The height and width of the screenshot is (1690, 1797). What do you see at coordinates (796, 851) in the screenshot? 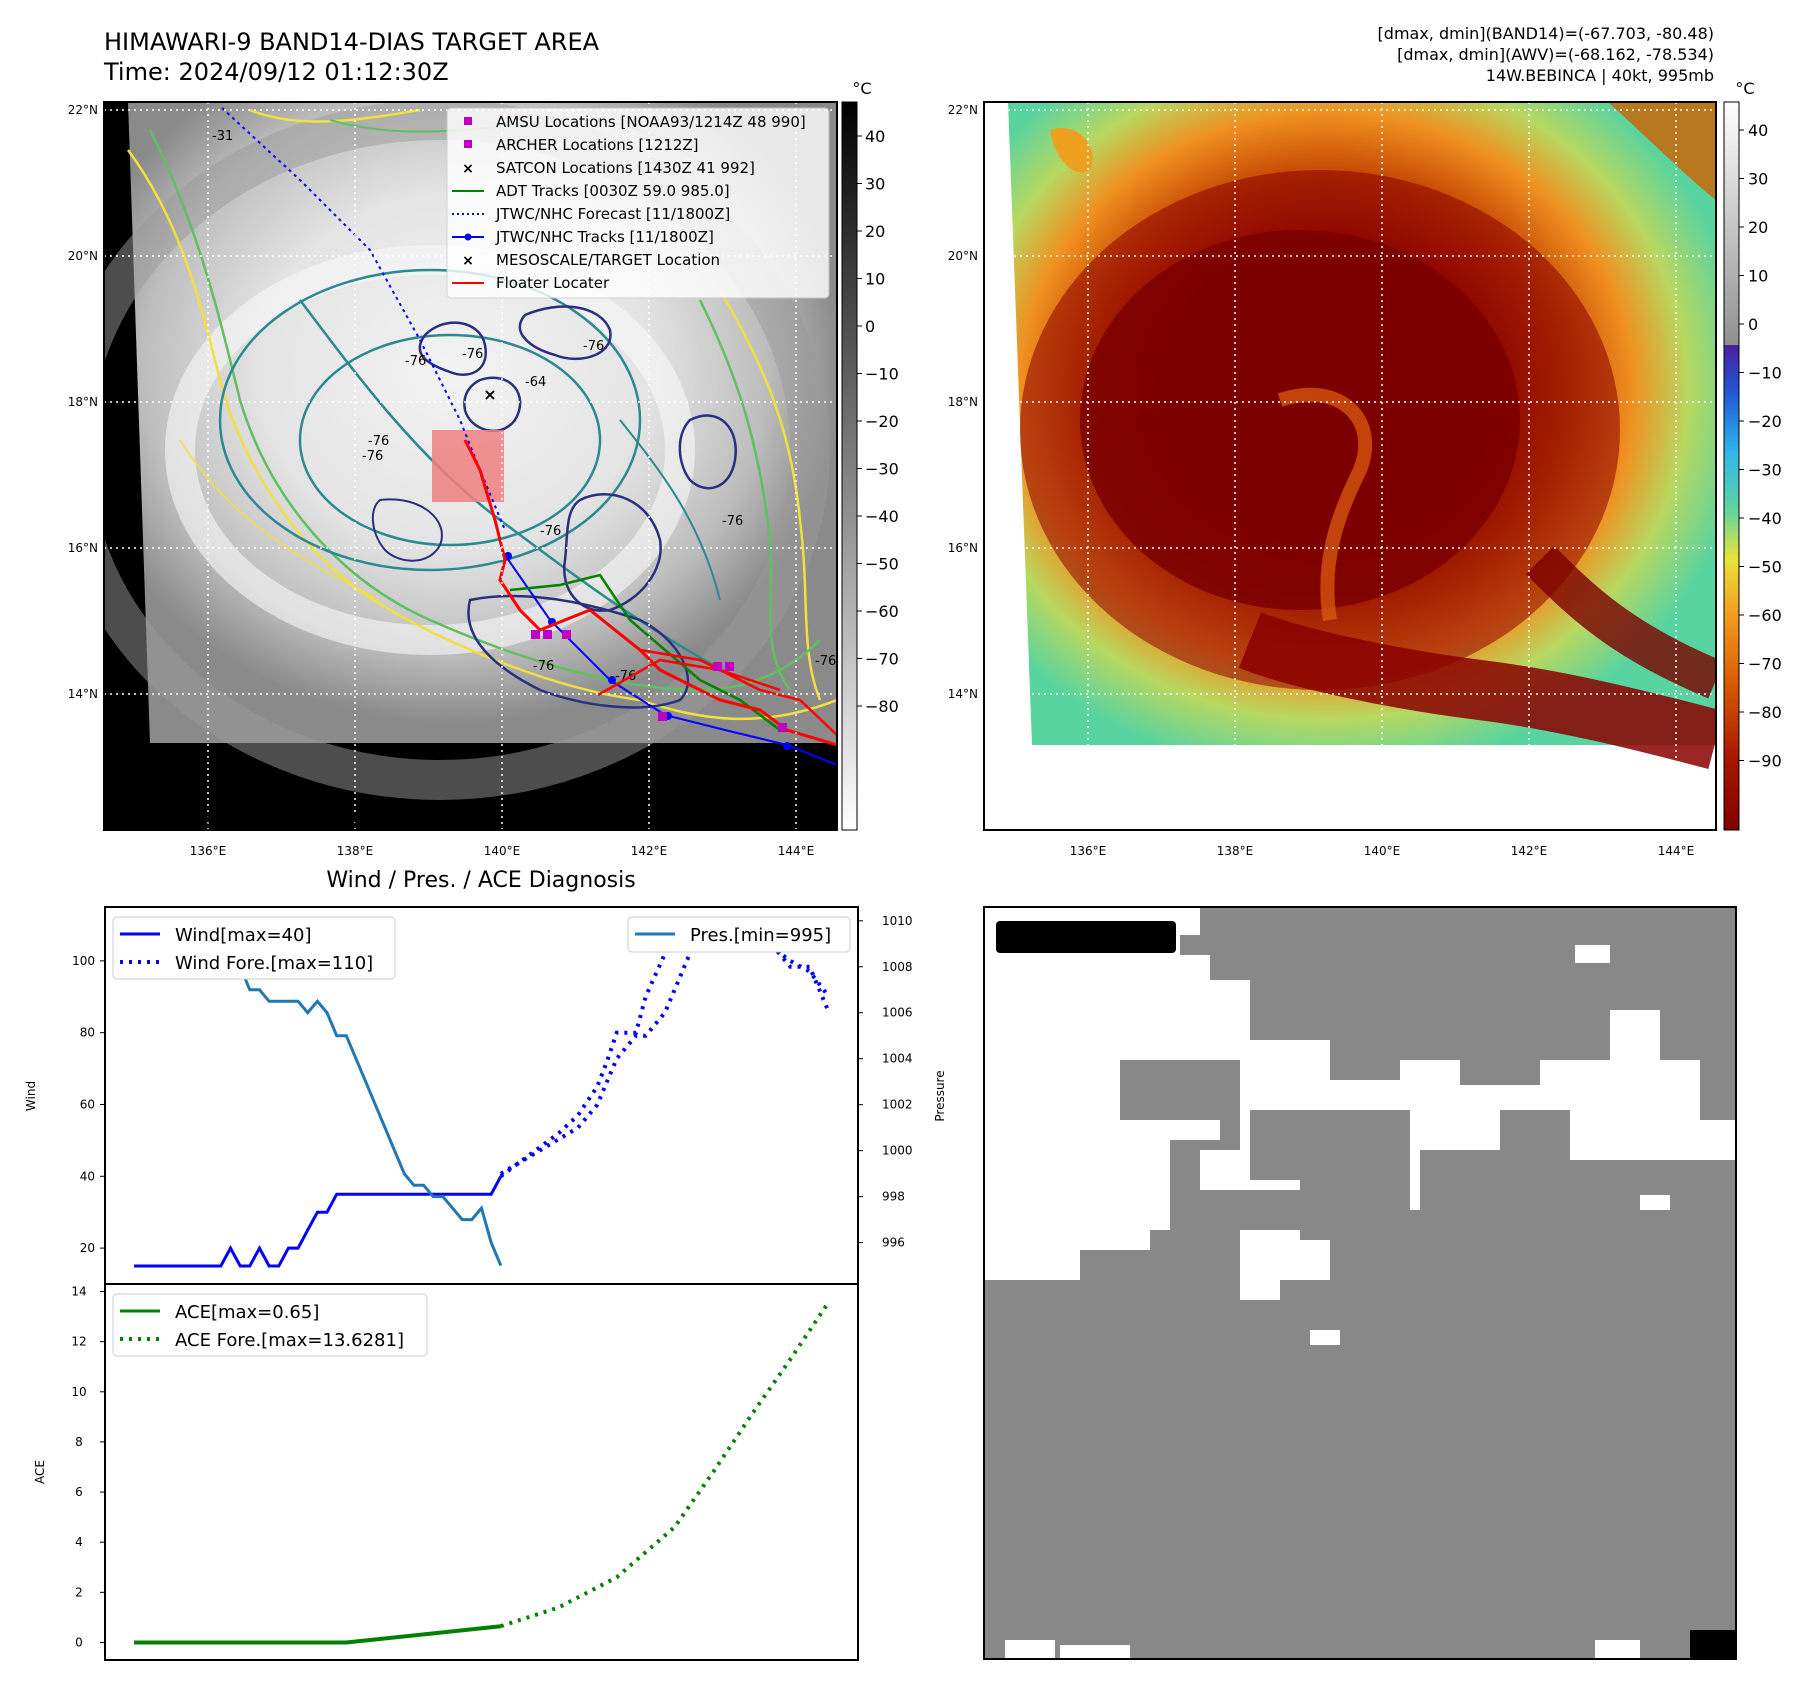
I see `ir-lon-label: 144°E` at bounding box center [796, 851].